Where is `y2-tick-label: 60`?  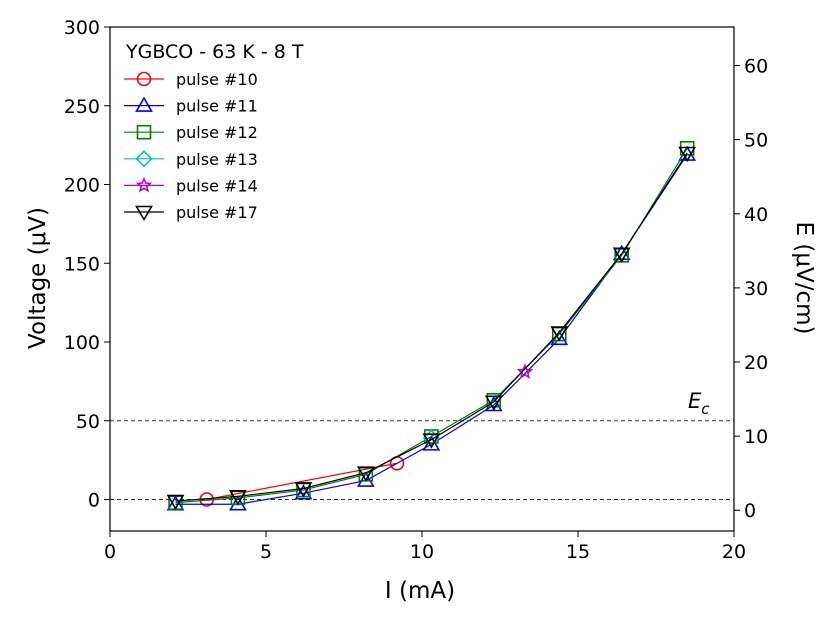
y2-tick-label: 60 is located at coordinates (756, 67).